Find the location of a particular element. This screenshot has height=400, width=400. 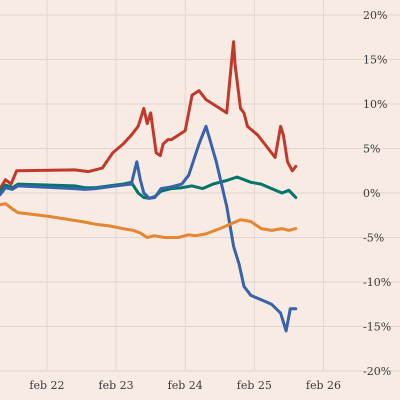

y-tick-label: 20% is located at coordinates (375, 15).